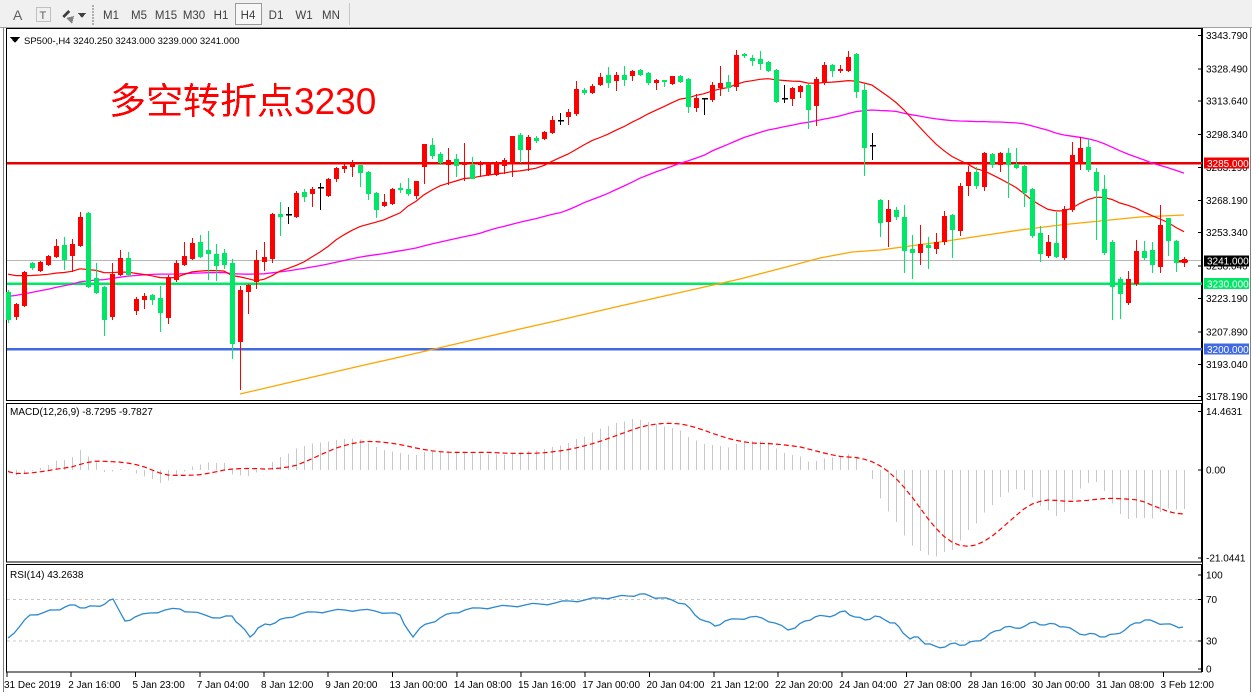 This screenshot has height=697, width=1252. What do you see at coordinates (303, 16) in the screenshot?
I see `svg-text: W1` at bounding box center [303, 16].